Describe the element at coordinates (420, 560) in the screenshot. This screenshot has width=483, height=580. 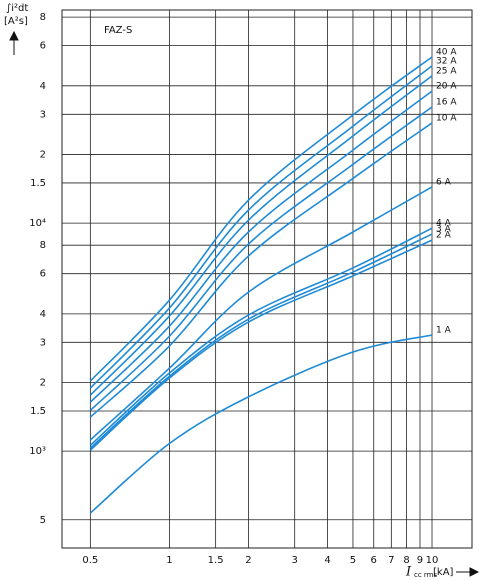
I see `x-tick-label: 9` at that location.